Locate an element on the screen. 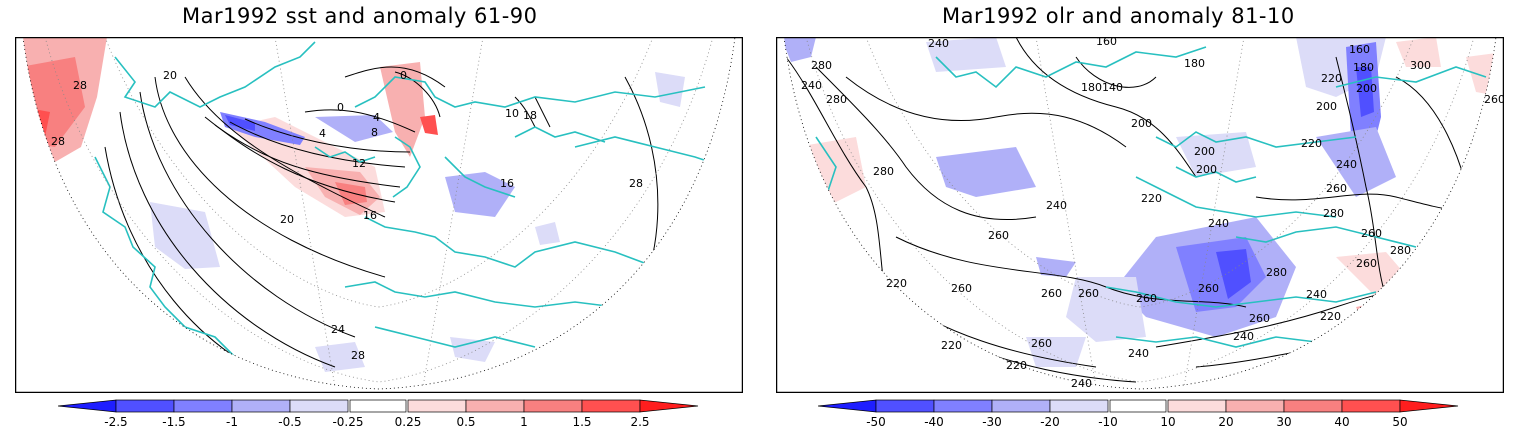 The height and width of the screenshot is (430, 1520). svg-text: 1.5 is located at coordinates (581, 421).